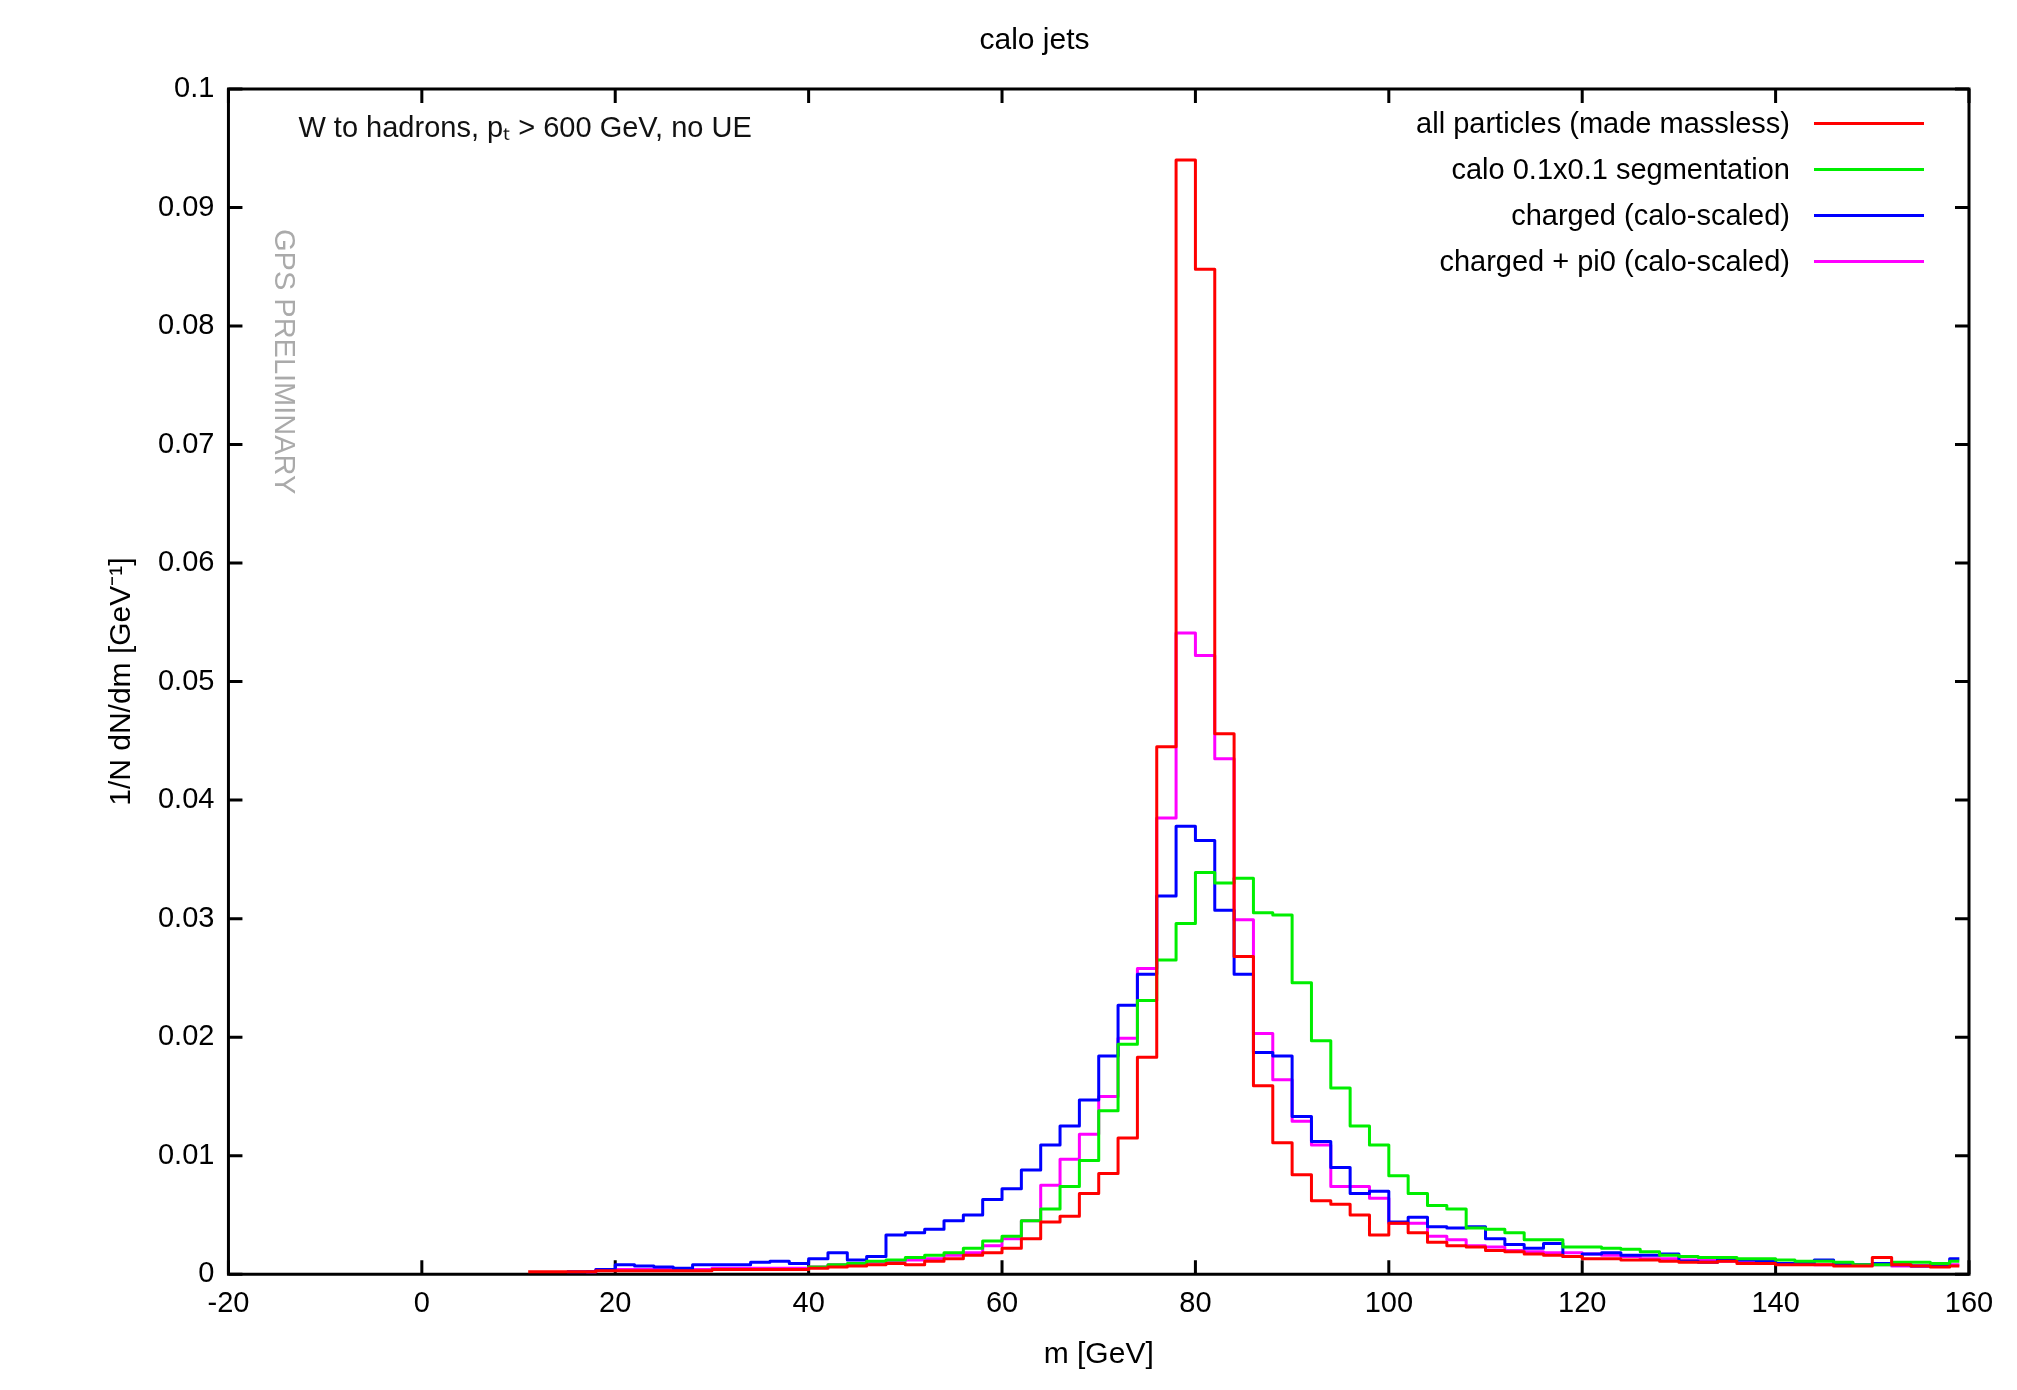 The image size is (2017, 1390). Describe the element at coordinates (120, 681) in the screenshot. I see `y-axis-title: 1/N dN/dm [GeV⁻¹]` at that location.